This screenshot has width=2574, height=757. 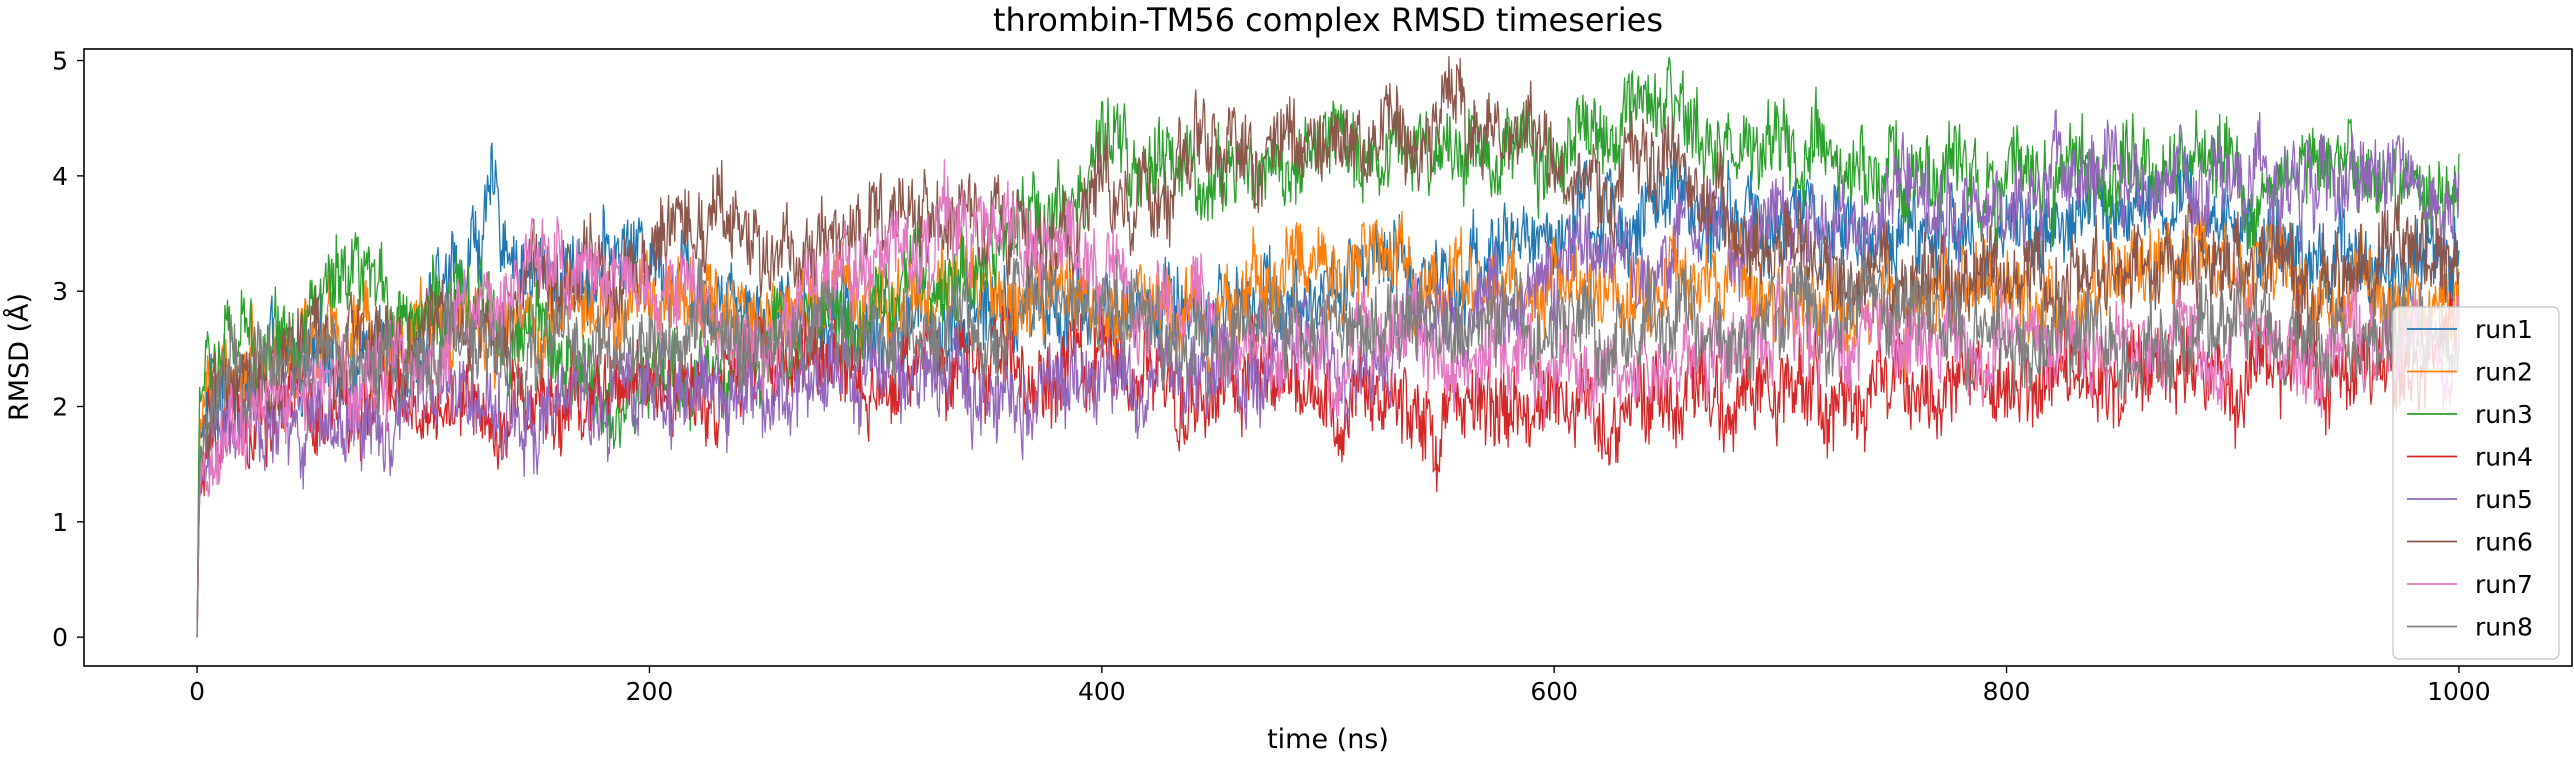 What do you see at coordinates (1328, 739) in the screenshot?
I see `x-axis-title: time (ns)` at bounding box center [1328, 739].